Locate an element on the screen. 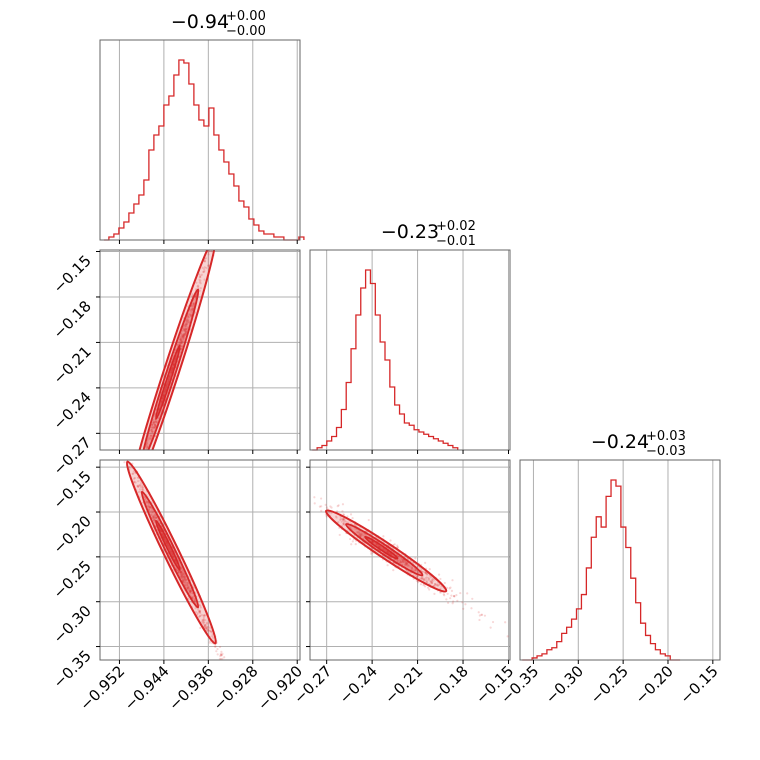 Image resolution: width=760 pixels, height=760 pixels. title-median: −0.94 is located at coordinates (200, 22).